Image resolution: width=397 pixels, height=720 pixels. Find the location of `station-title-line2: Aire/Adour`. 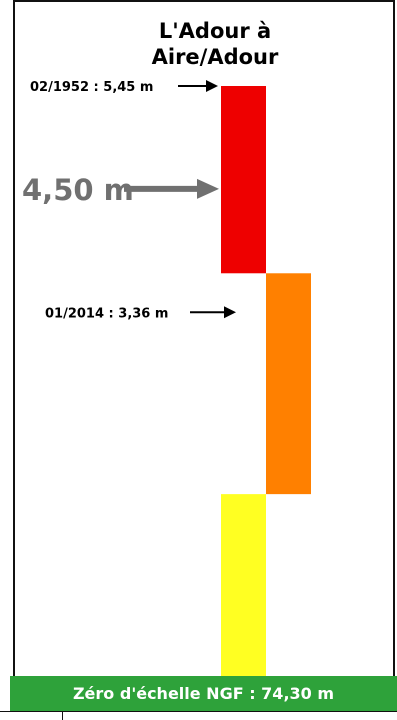

station-title-line2: Aire/Adour is located at coordinates (215, 57).